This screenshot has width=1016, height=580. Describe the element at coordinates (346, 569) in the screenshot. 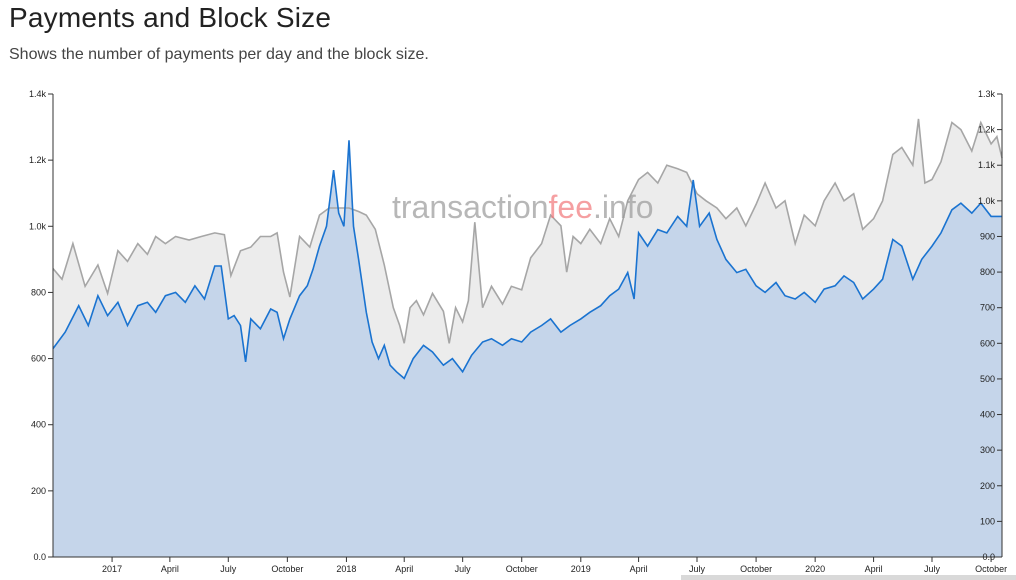

I see `x-tick-label: 2018` at that location.